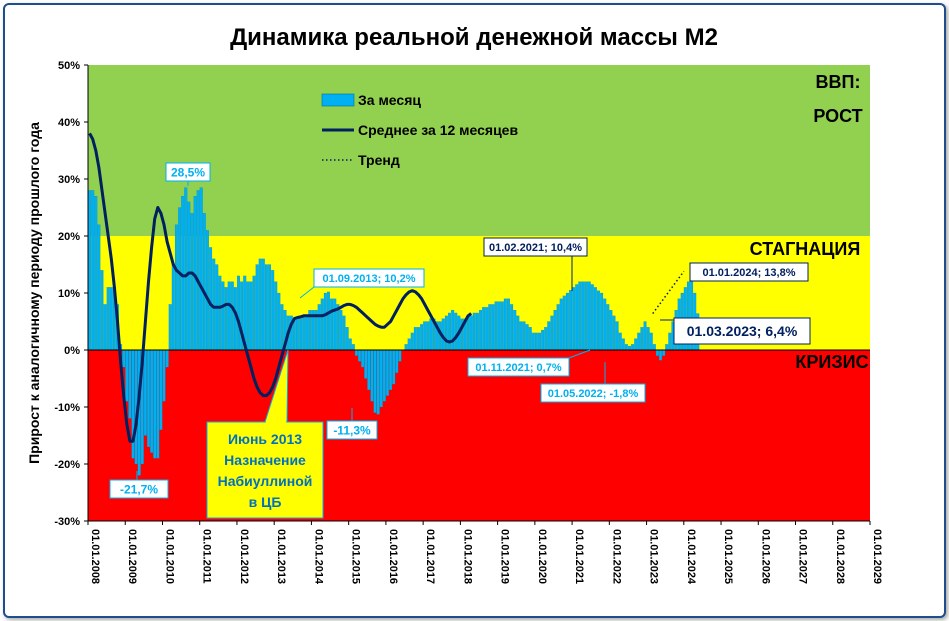  I want to click on x-tick-label: 01.01.2028, so click(840, 556).